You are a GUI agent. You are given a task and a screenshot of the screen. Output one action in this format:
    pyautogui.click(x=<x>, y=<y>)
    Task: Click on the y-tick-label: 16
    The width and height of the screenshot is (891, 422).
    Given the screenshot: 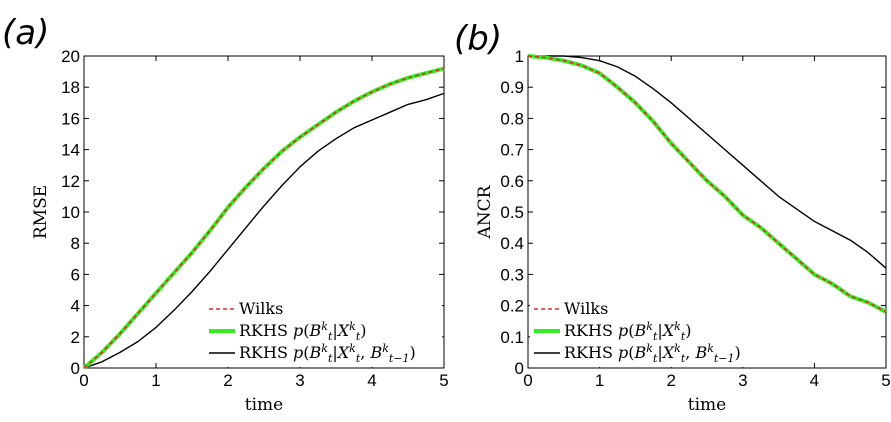 What is the action you would take?
    pyautogui.click(x=70, y=118)
    